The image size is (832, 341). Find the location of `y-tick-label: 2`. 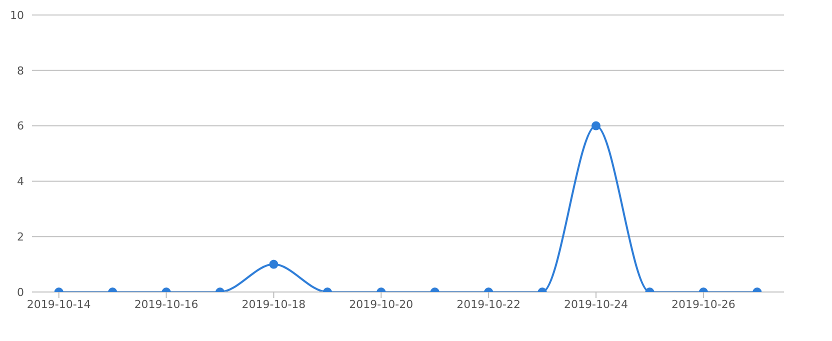

y-tick-label: 2 is located at coordinates (20, 237).